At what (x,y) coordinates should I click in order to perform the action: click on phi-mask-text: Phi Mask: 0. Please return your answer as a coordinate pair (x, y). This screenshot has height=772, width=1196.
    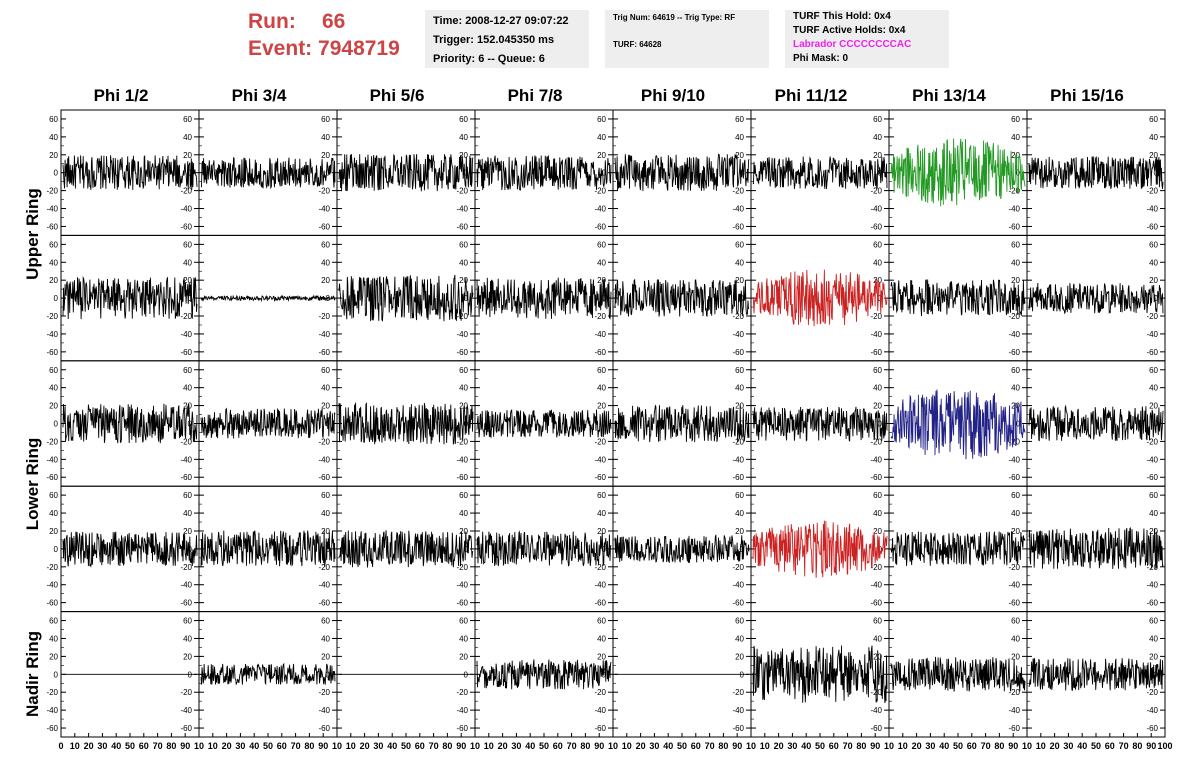
    Looking at the image, I should click on (821, 58).